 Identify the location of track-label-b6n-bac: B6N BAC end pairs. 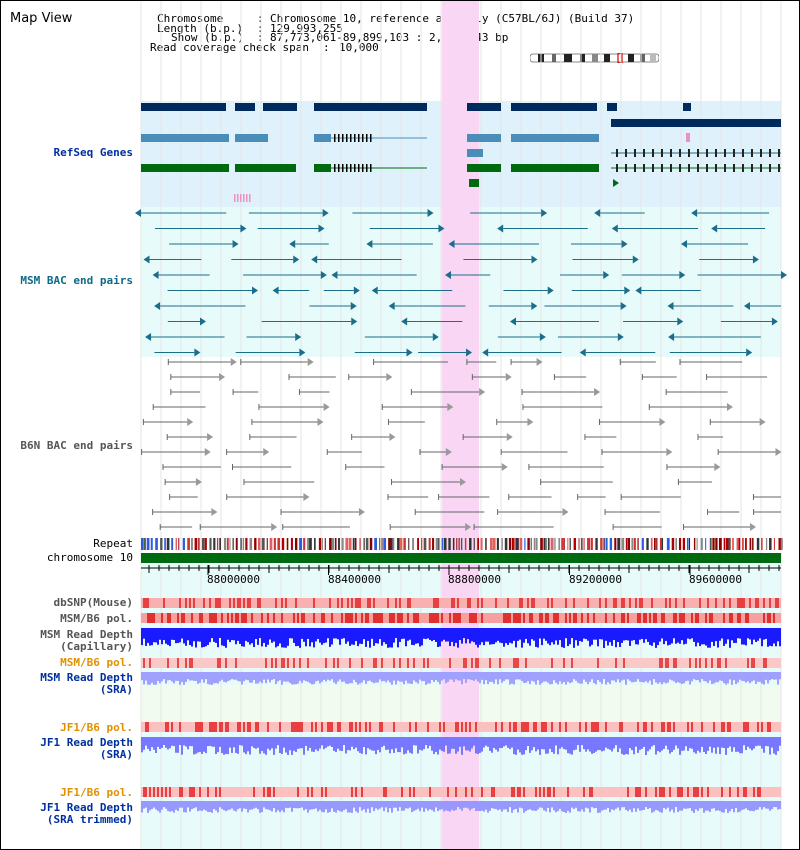
(76, 445).